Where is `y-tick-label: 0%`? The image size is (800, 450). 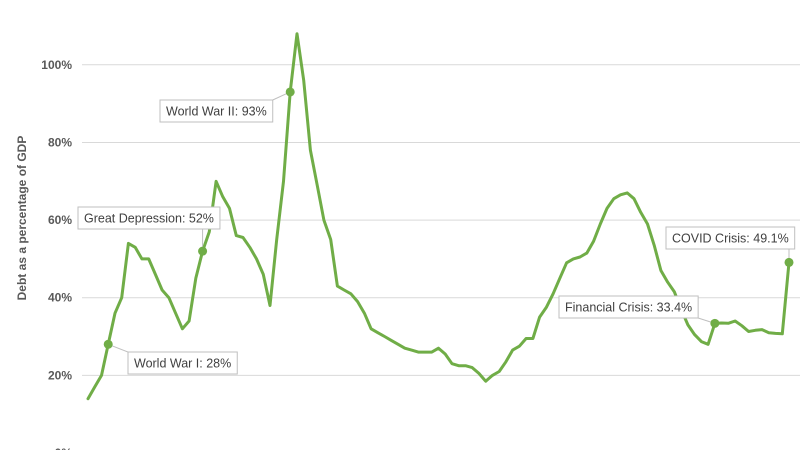 y-tick-label: 0% is located at coordinates (64, 448).